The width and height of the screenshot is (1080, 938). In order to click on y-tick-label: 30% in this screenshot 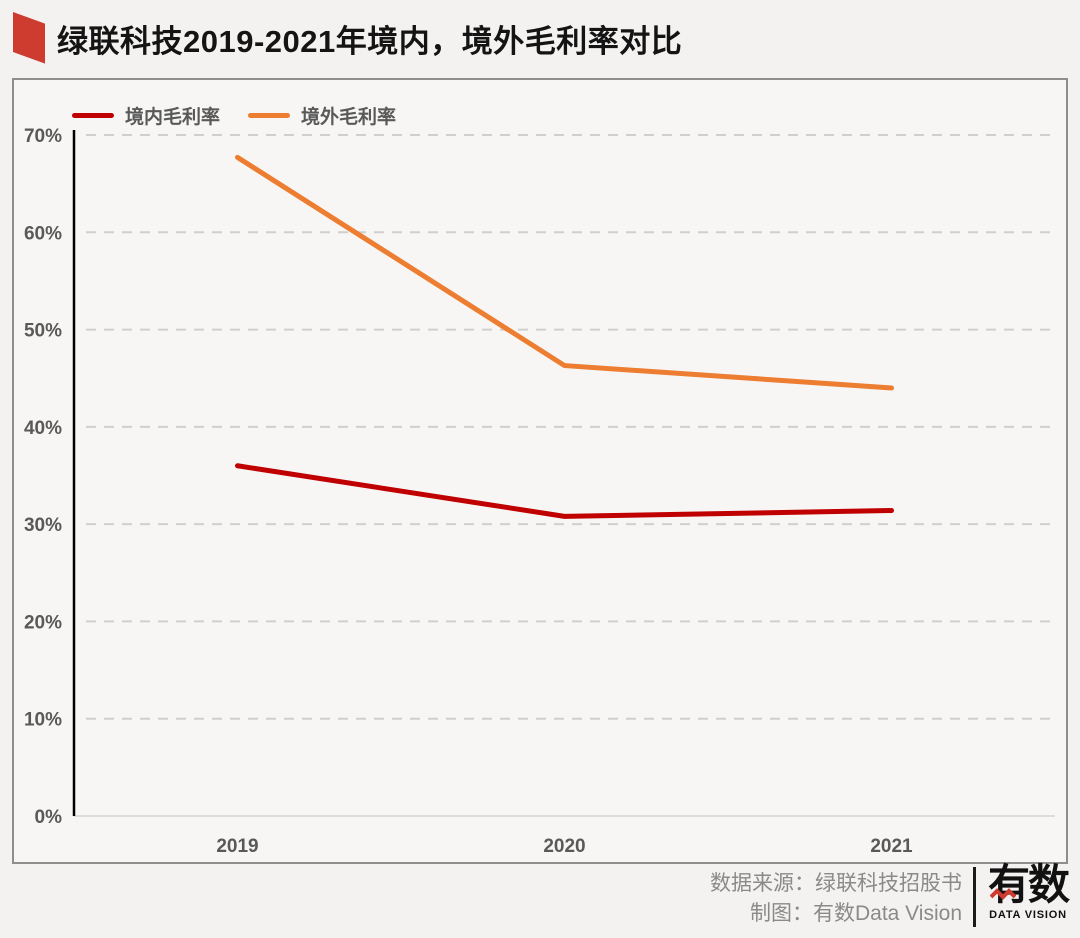, I will do `click(43, 525)`.